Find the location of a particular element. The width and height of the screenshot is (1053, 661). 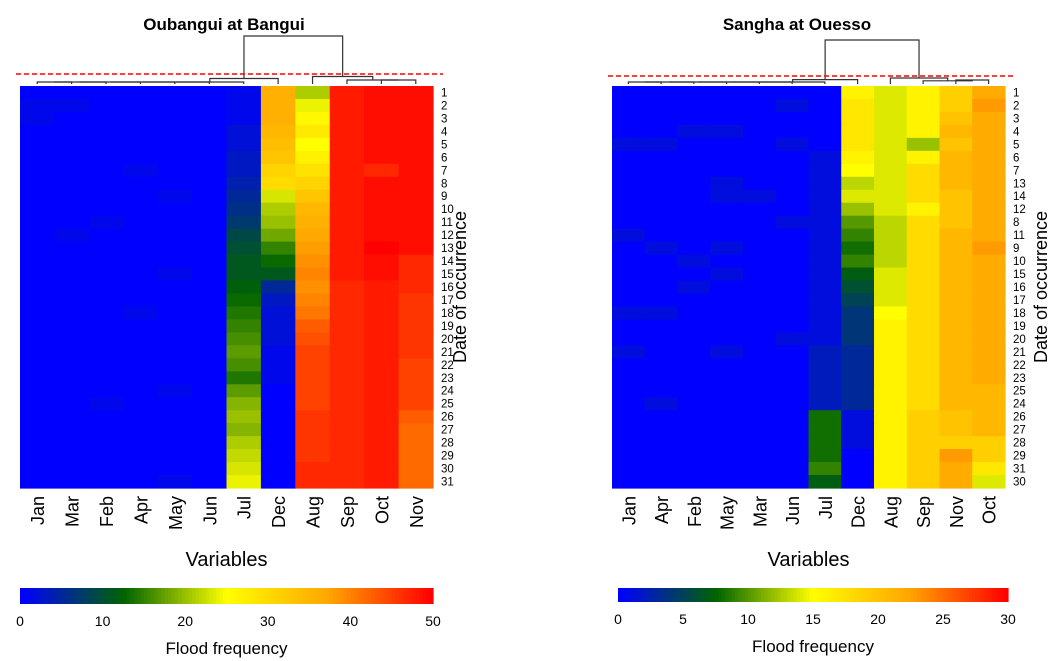

column-label: Jul is located at coordinates (245, 507).